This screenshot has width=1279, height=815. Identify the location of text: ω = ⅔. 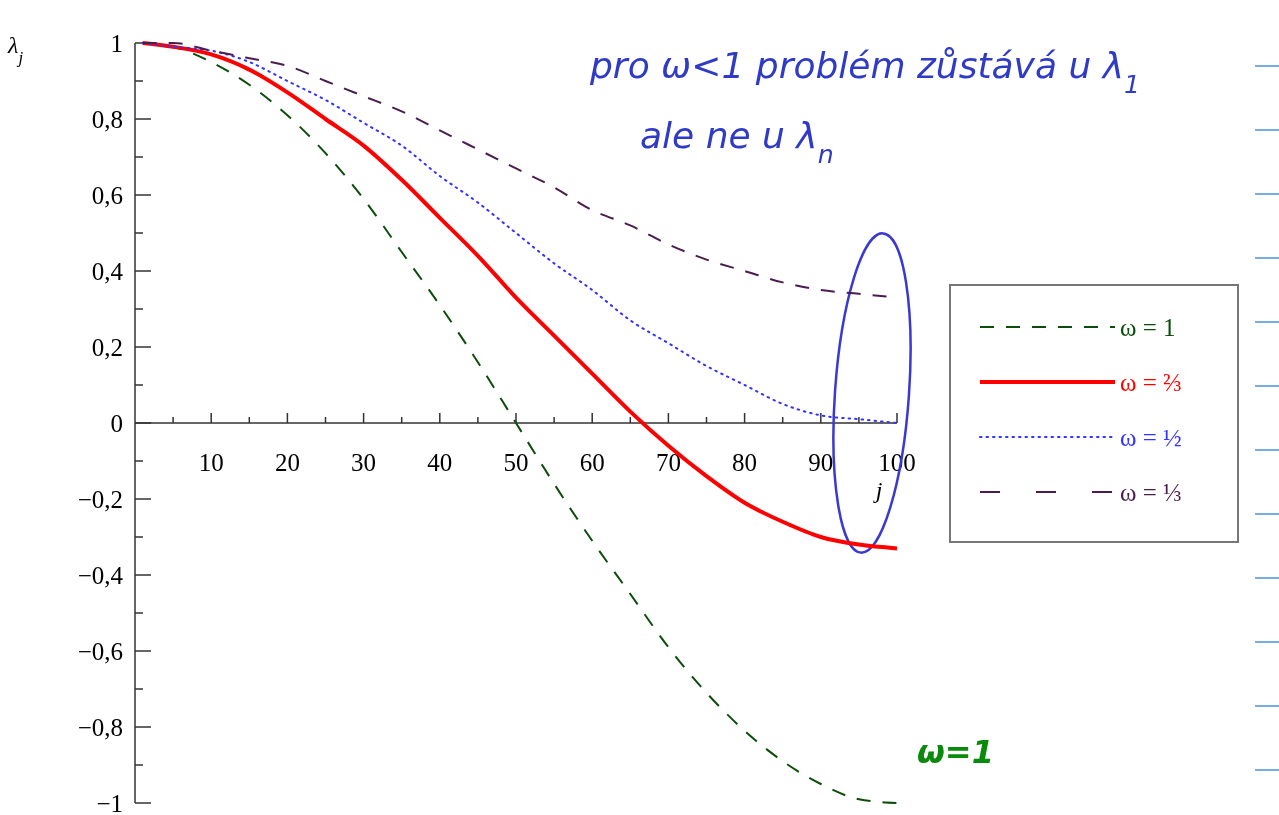
(1151, 382).